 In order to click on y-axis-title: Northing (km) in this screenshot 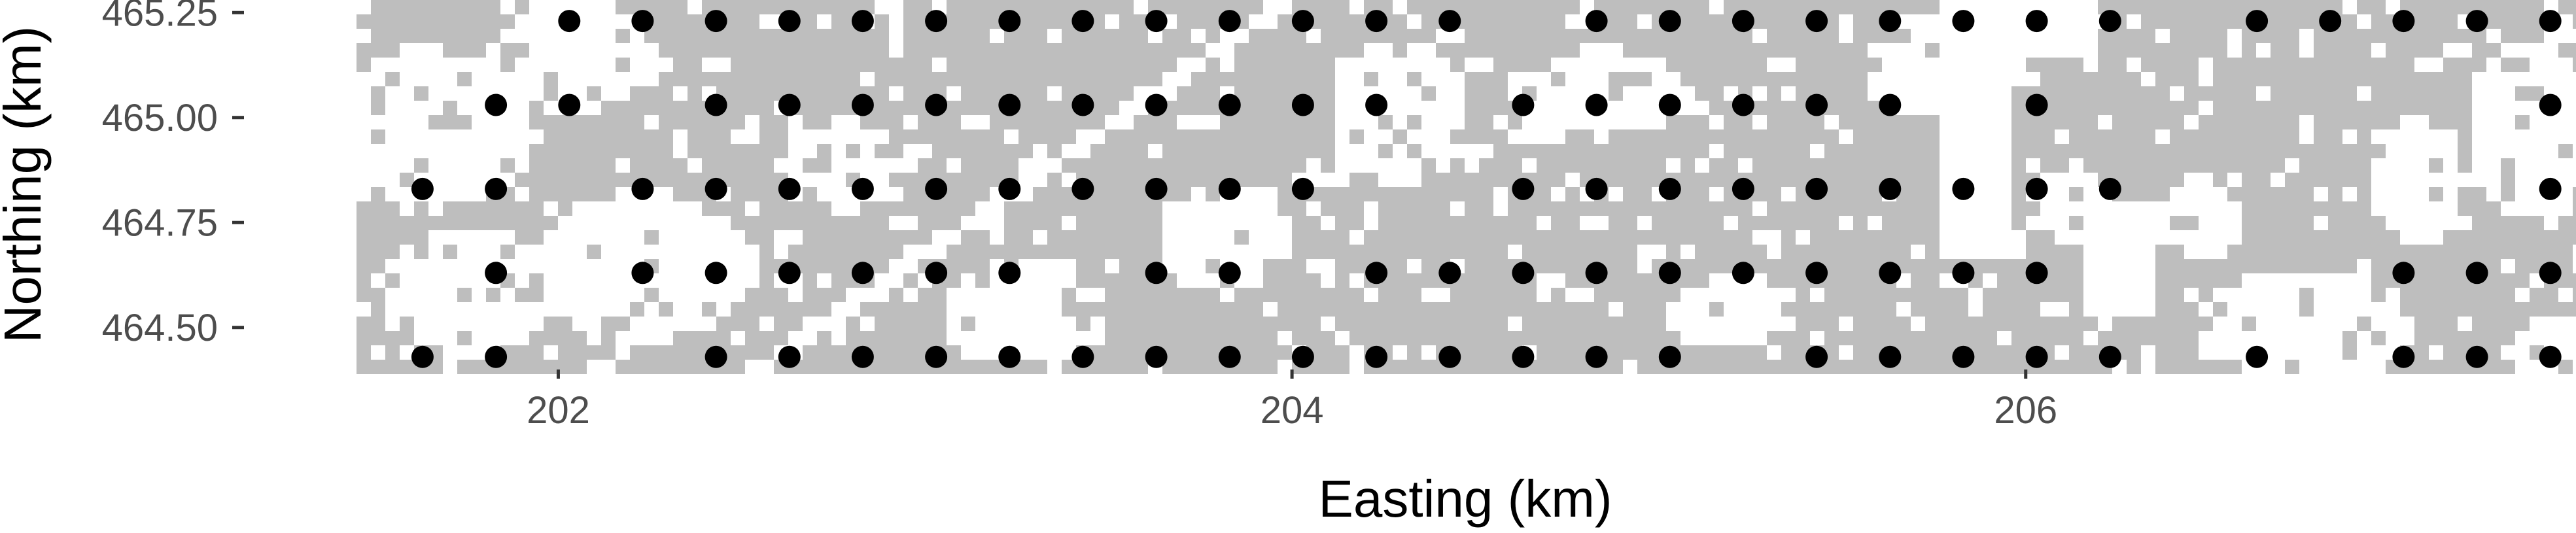, I will do `click(26, 185)`.